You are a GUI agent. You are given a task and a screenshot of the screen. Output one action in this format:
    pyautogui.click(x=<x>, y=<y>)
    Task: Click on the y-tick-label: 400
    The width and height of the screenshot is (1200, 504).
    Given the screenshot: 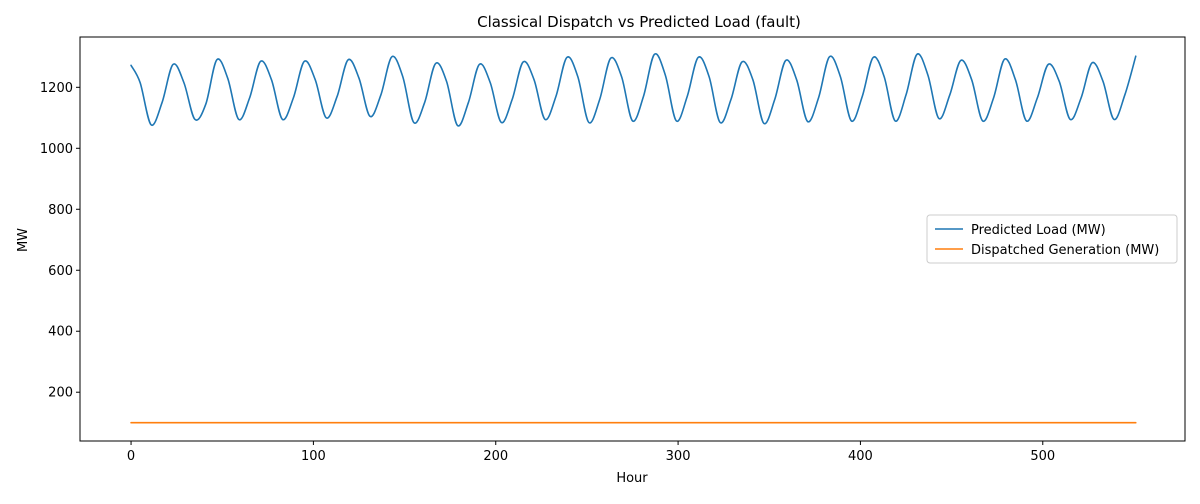 What is the action you would take?
    pyautogui.click(x=60, y=332)
    